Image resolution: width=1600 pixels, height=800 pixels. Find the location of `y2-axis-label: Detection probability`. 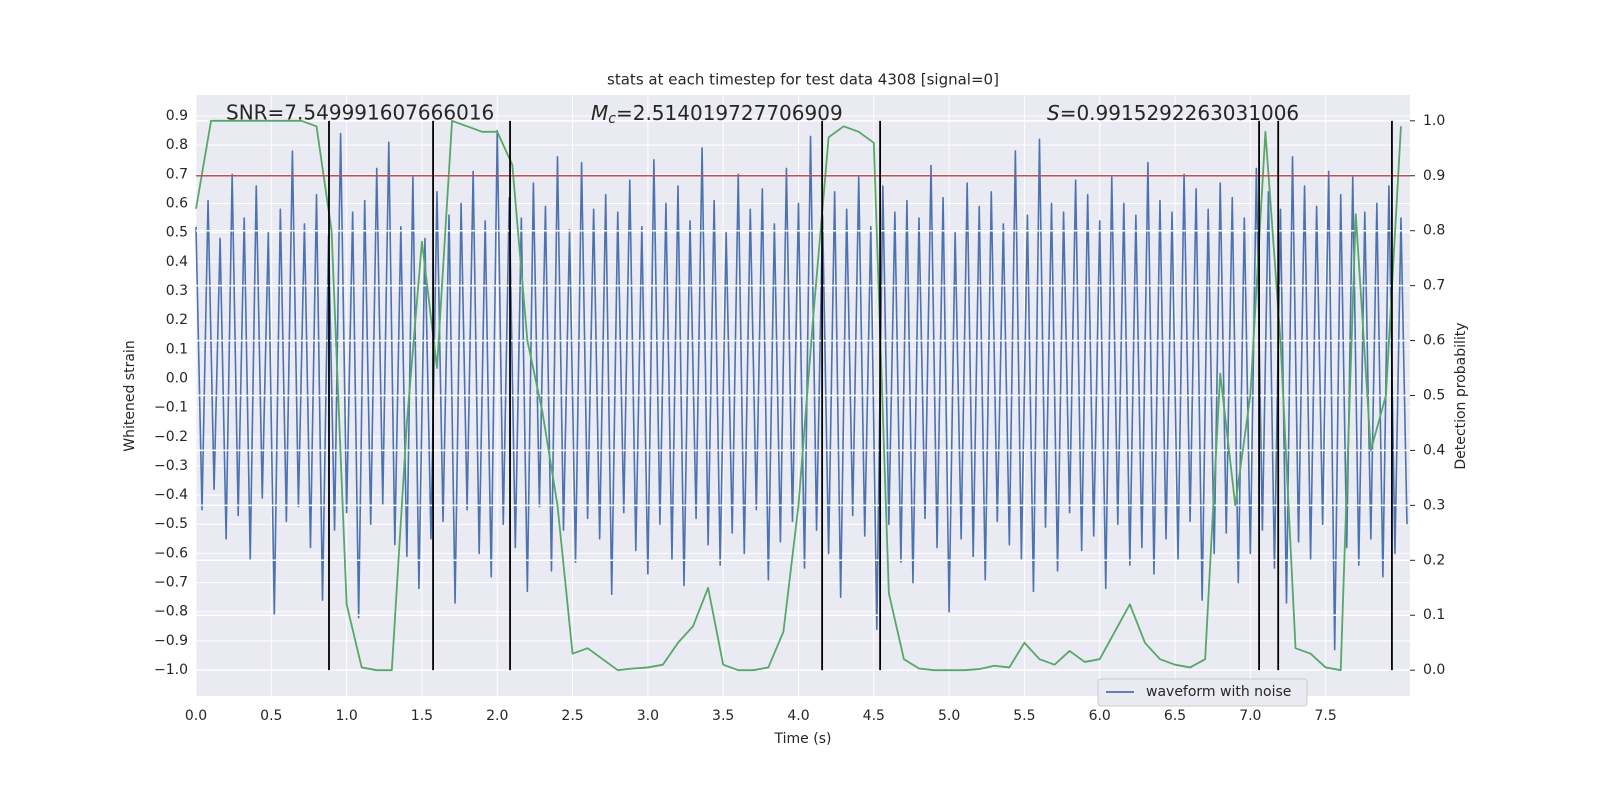

y2-axis-label: Detection probability is located at coordinates (1461, 395).